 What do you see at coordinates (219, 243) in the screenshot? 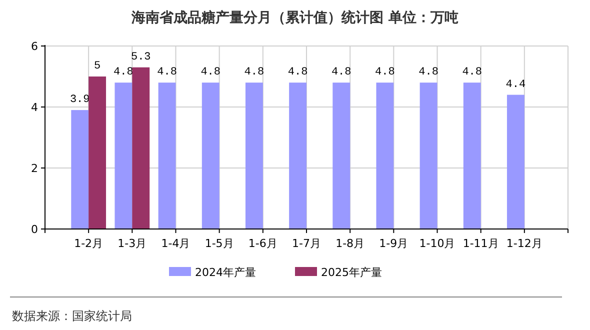
I see `x-tick-label: 1-5月` at bounding box center [219, 243].